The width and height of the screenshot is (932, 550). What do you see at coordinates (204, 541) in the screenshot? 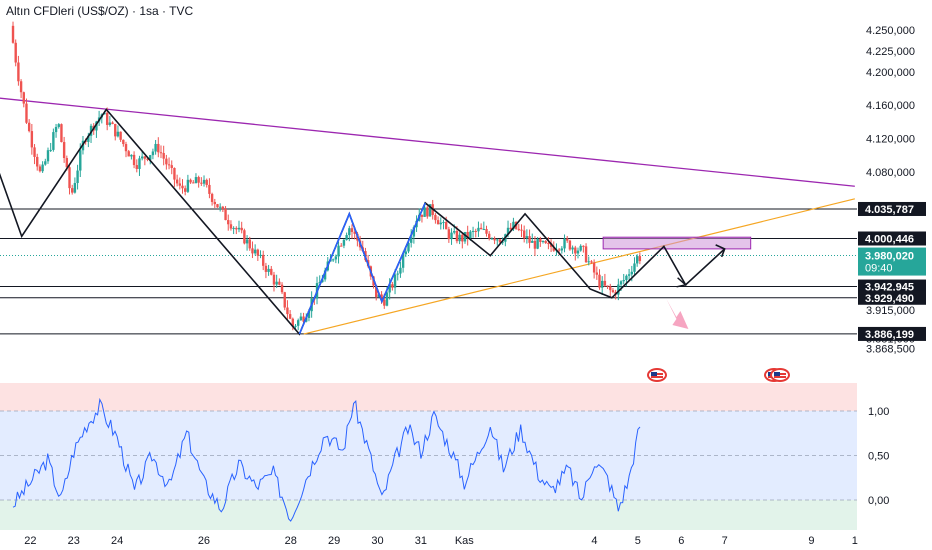
I see `x-tick-label: 26` at bounding box center [204, 541].